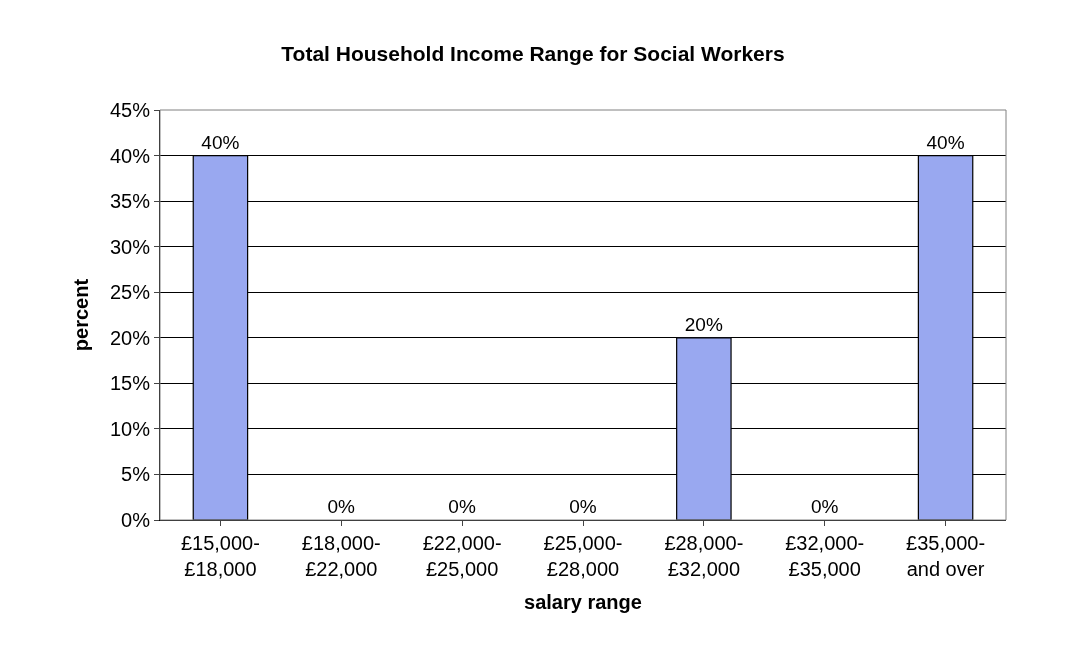  I want to click on x-tick-label: £35,000- and over, so click(946, 556).